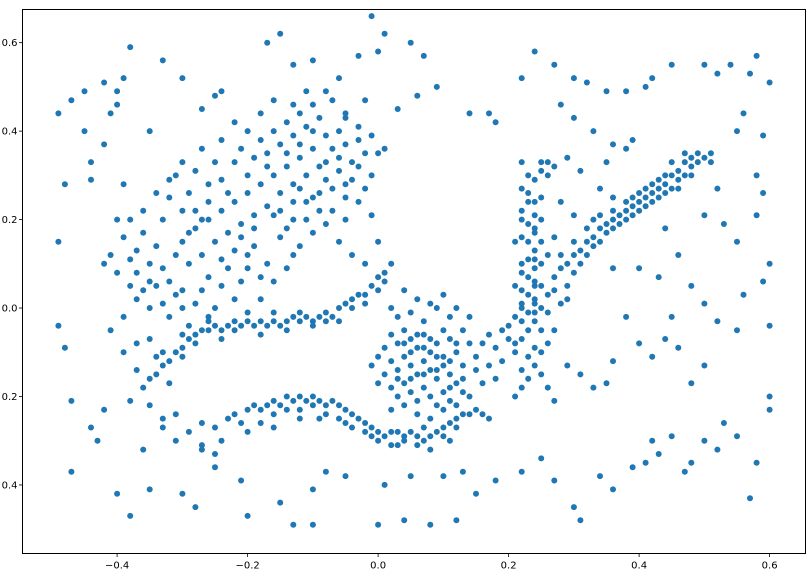 This screenshot has height=576, width=811. What do you see at coordinates (639, 566) in the screenshot?
I see `x-tick-label: 0.4` at bounding box center [639, 566].